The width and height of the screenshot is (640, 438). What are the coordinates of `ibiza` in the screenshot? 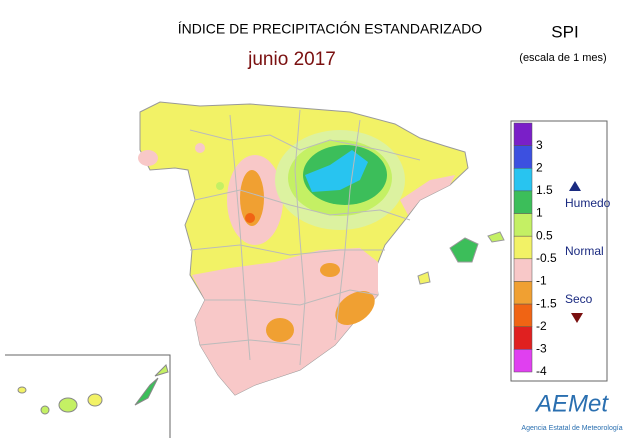 It's located at (424, 278).